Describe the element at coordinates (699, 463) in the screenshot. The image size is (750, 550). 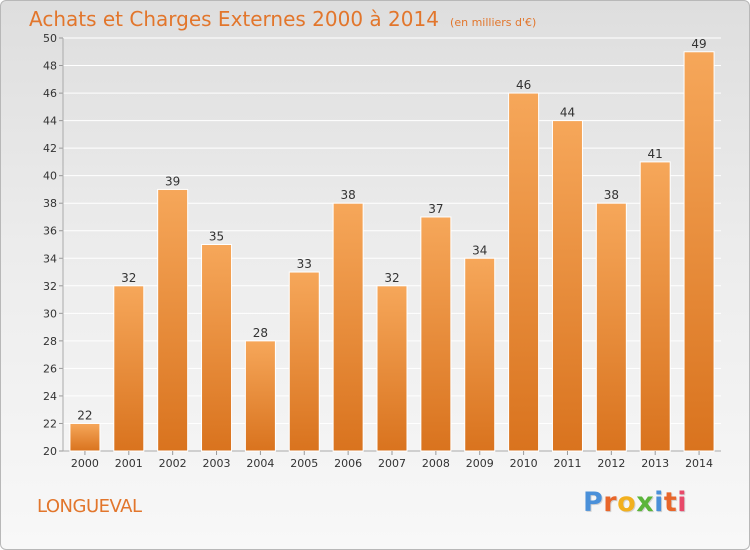
I see `x-tick-label: 2014` at that location.